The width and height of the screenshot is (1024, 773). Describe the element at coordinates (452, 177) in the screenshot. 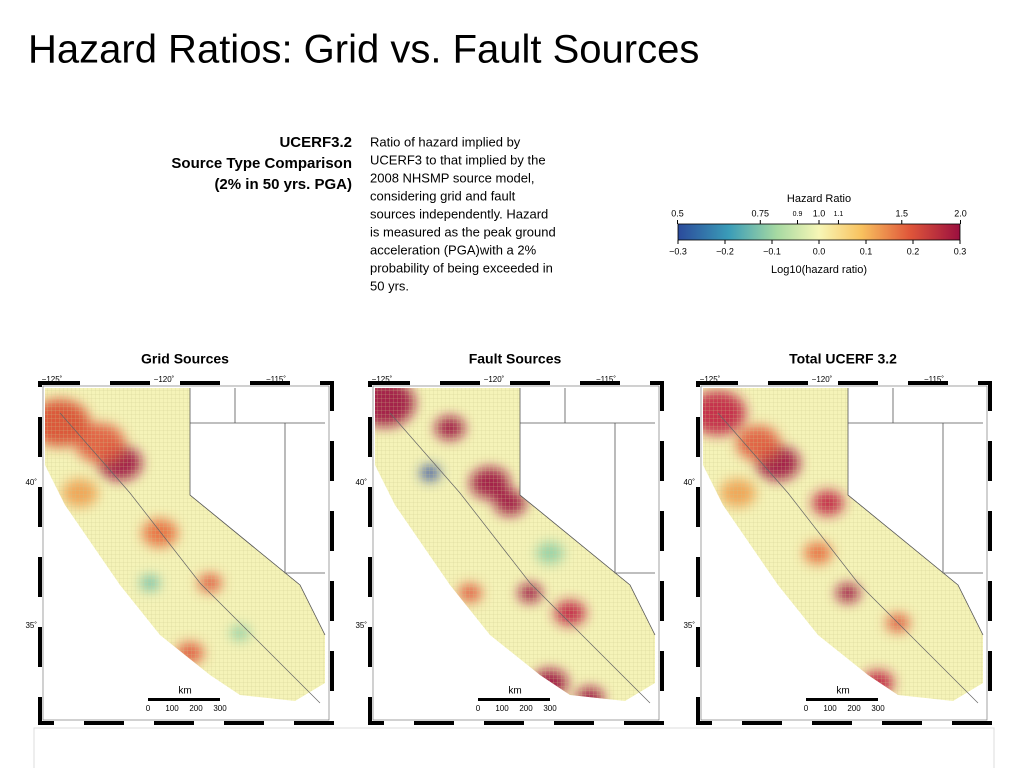

I see `description-line: 2008 NHSMP source model,` at that location.